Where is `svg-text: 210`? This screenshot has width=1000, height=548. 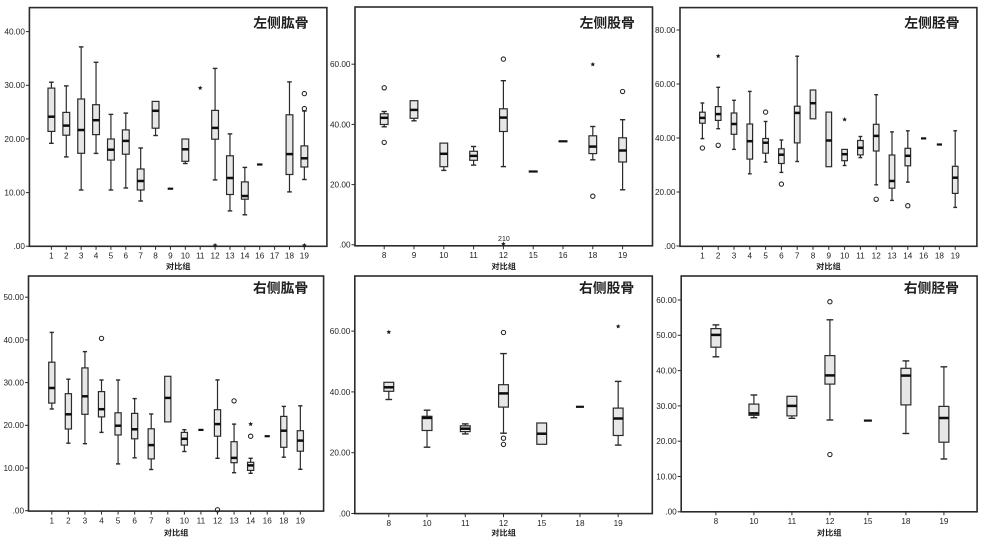
svg-text: 210 is located at coordinates (504, 239).